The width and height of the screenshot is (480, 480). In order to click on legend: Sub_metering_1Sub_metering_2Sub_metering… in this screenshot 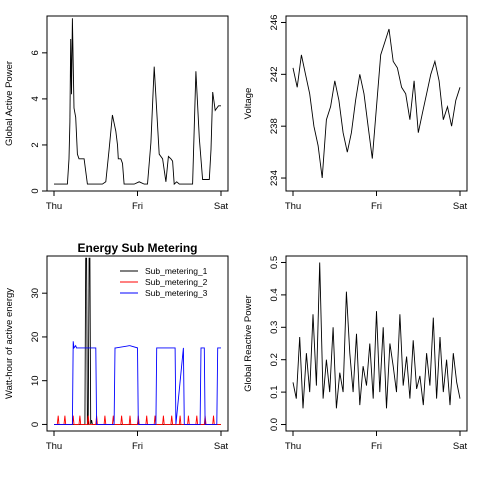, I will do `click(164, 282)`.